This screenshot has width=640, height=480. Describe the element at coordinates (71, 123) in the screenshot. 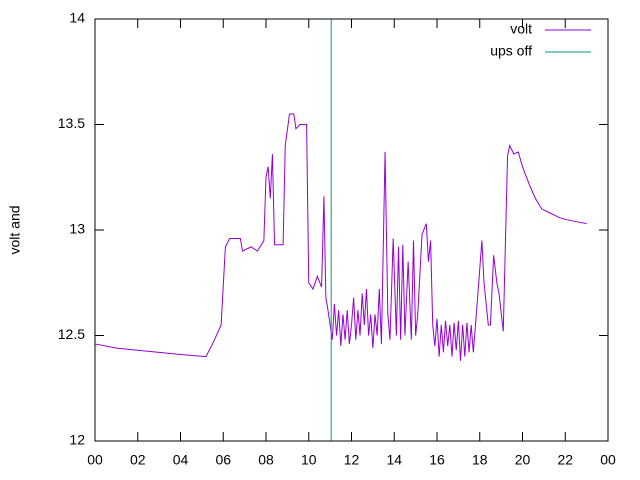

I see `y-tick-label: 13.5` at that location.